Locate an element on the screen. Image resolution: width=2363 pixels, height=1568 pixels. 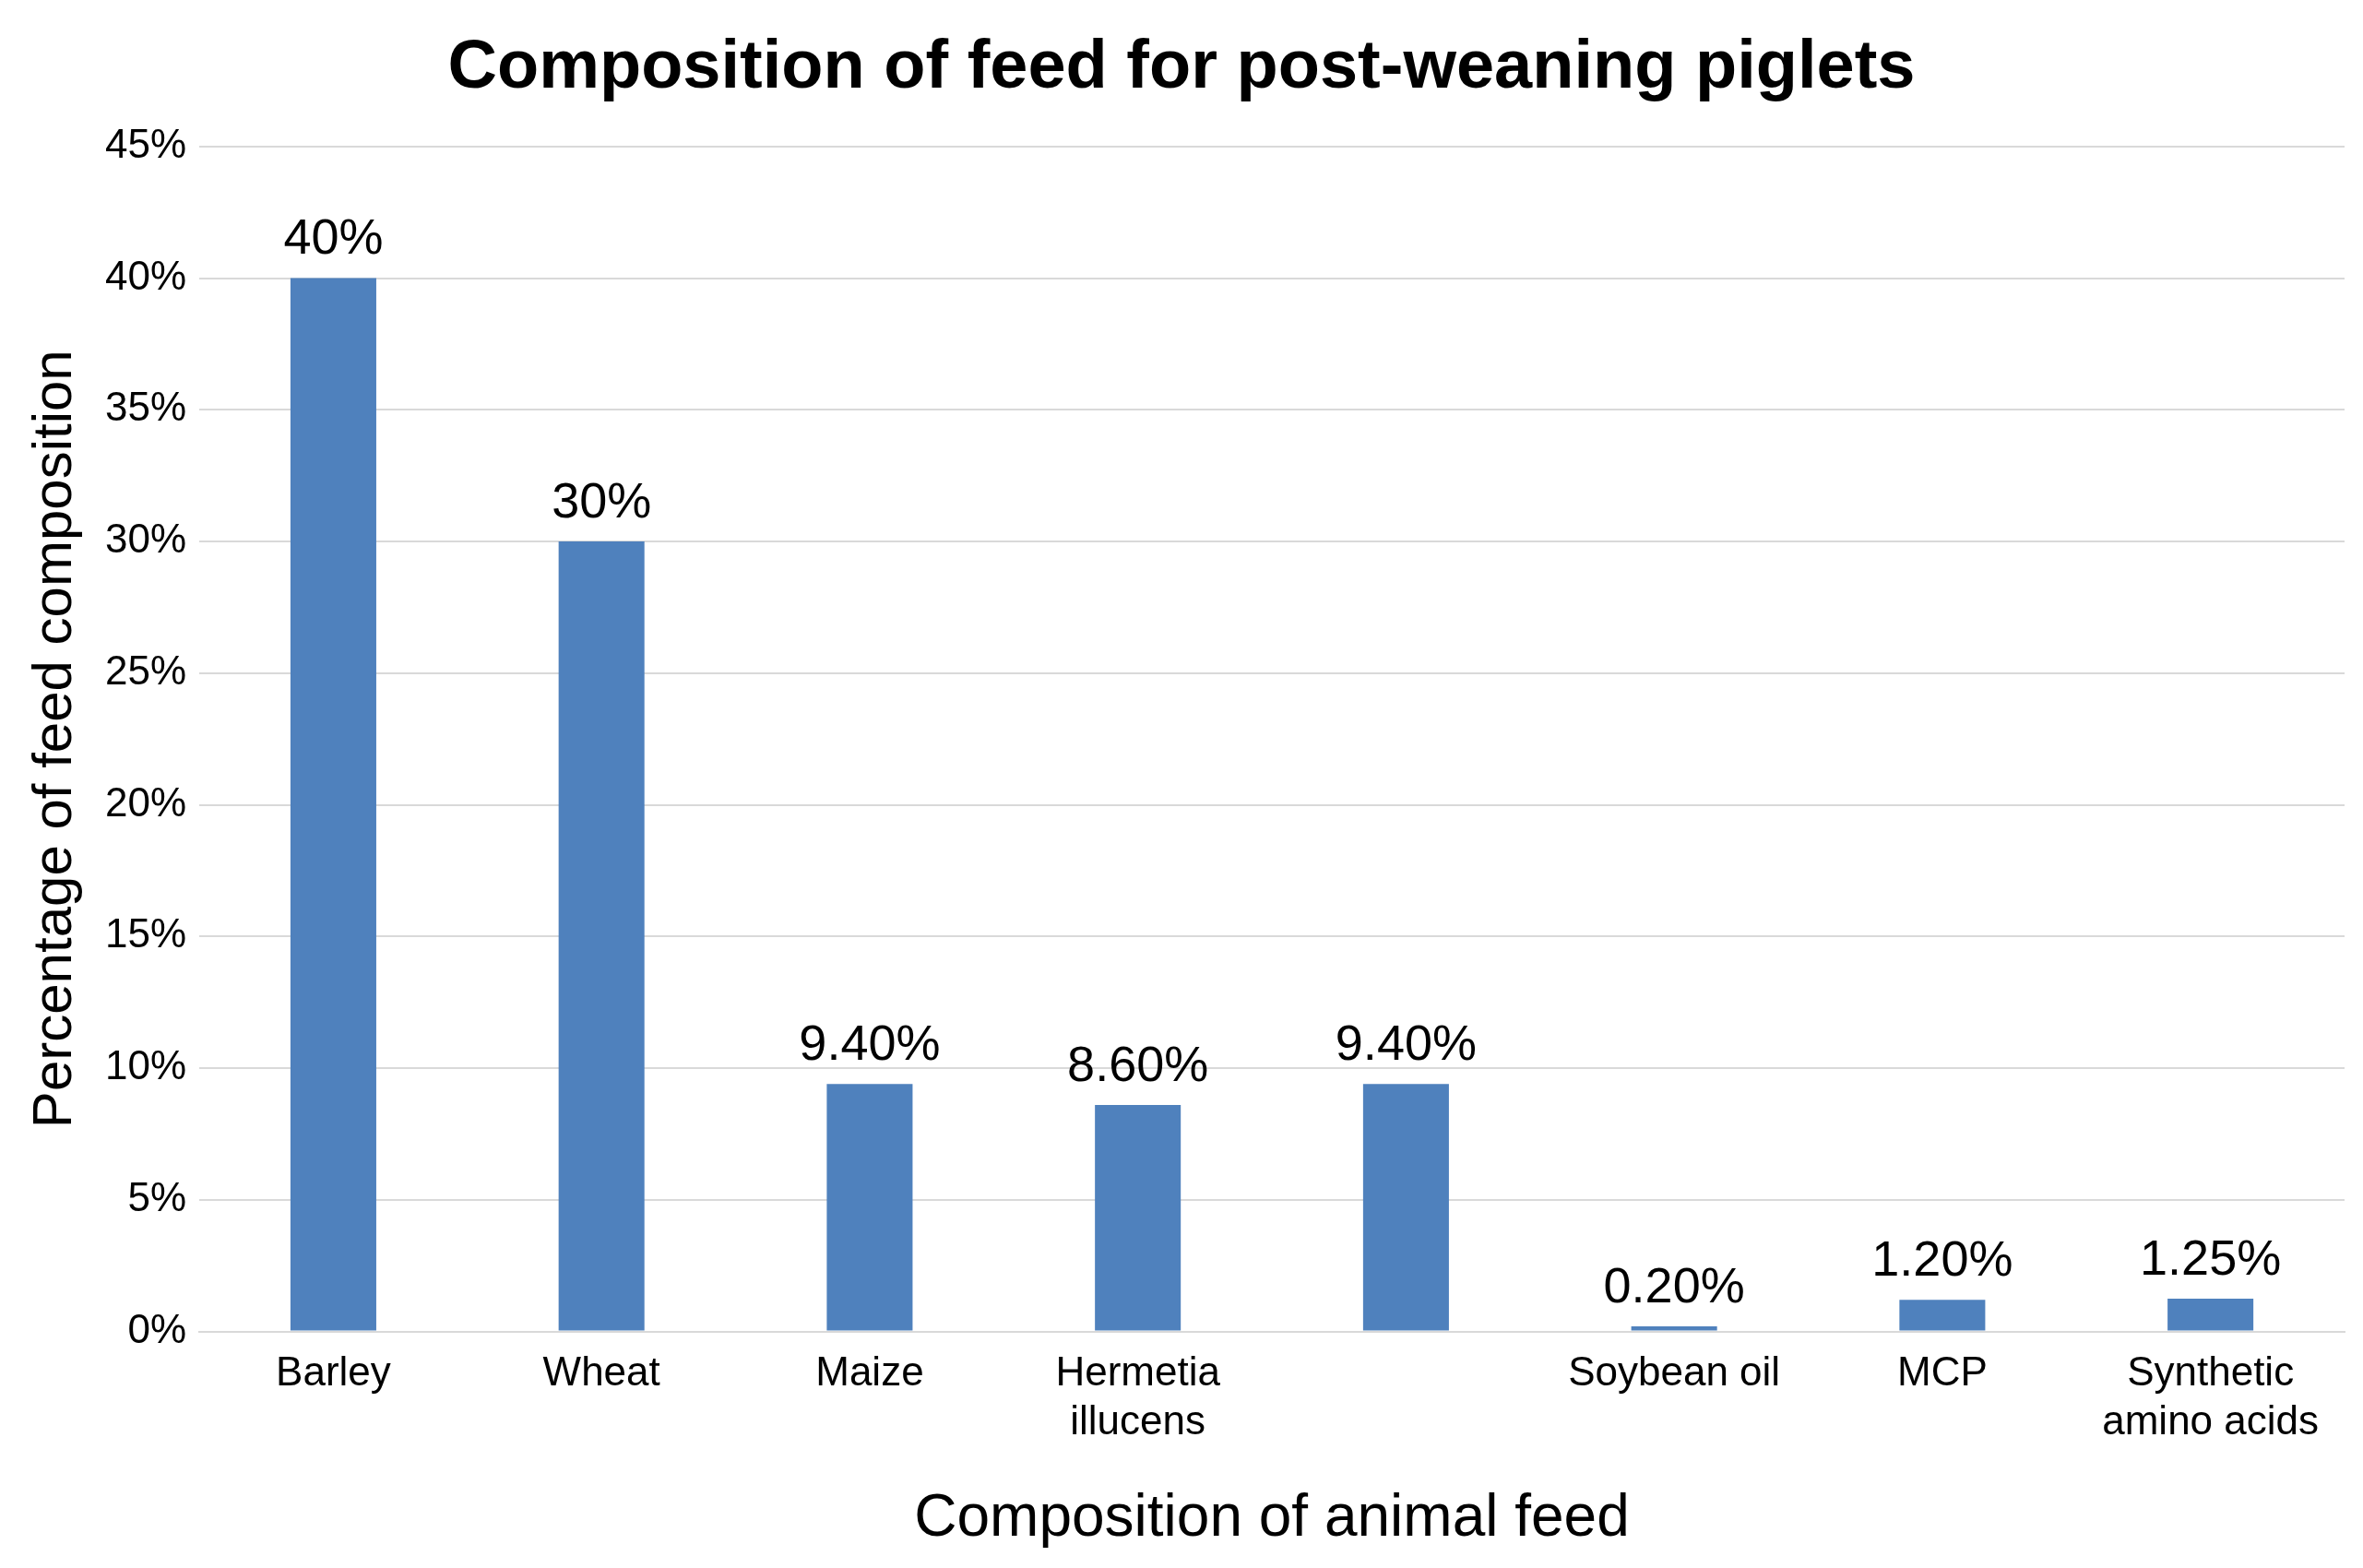
data-label: 8.60% is located at coordinates (1138, 1063).